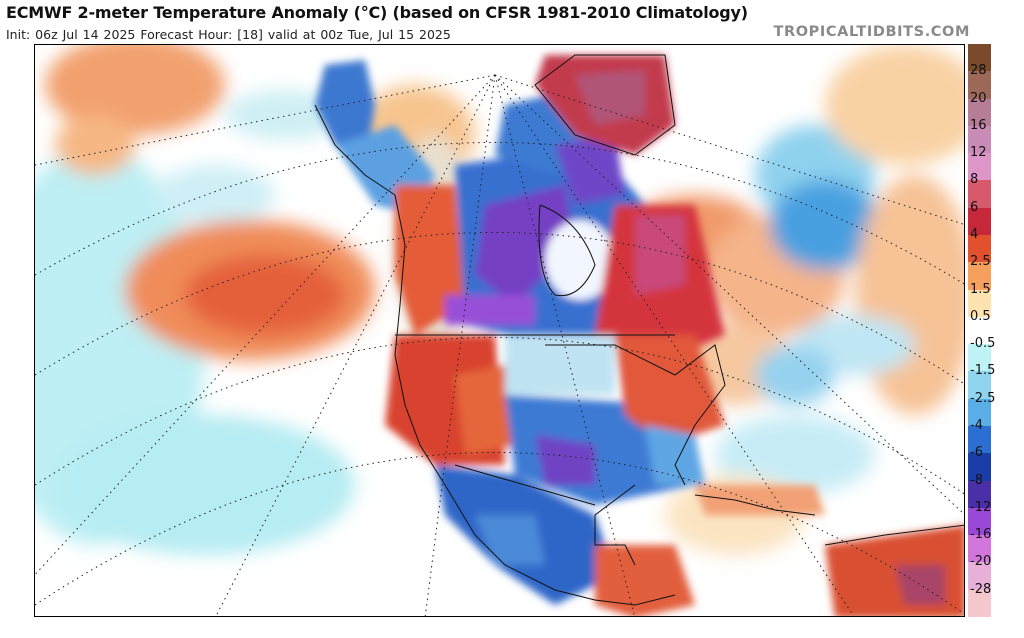 This screenshot has width=1024, height=638. Describe the element at coordinates (974, 180) in the screenshot. I see `legend-tick-label: 8` at that location.